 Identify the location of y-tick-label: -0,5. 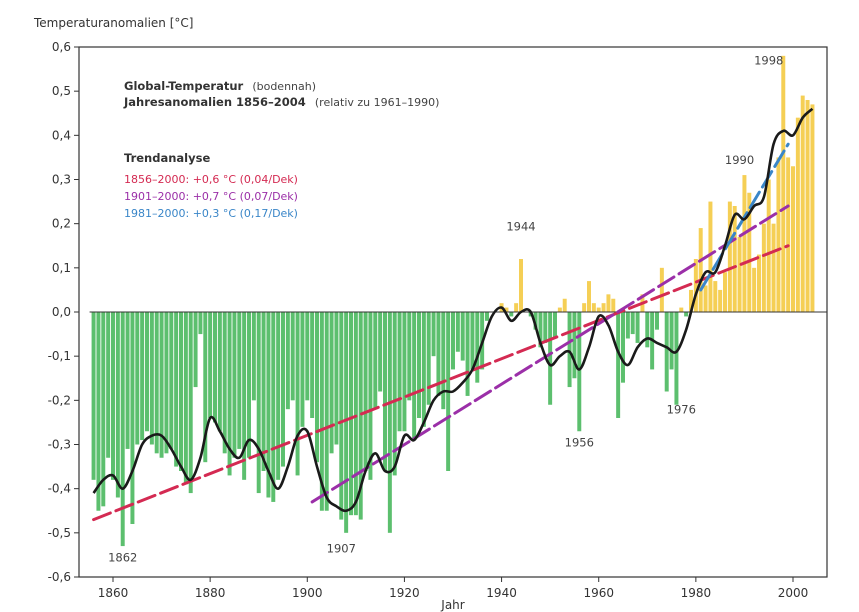
(59, 533).